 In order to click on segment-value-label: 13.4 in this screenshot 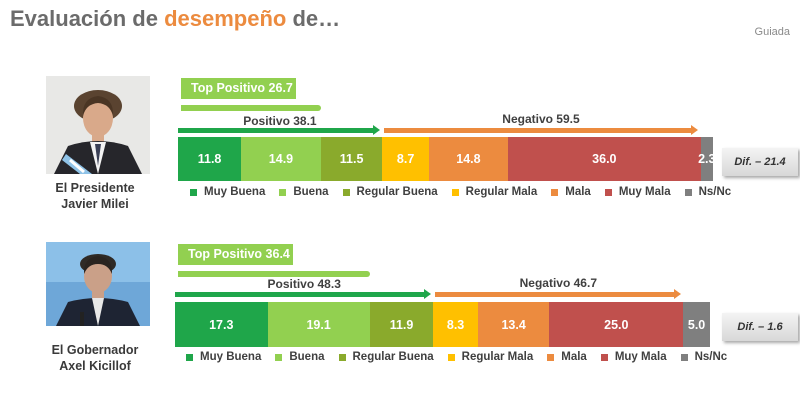, I will do `click(513, 324)`.